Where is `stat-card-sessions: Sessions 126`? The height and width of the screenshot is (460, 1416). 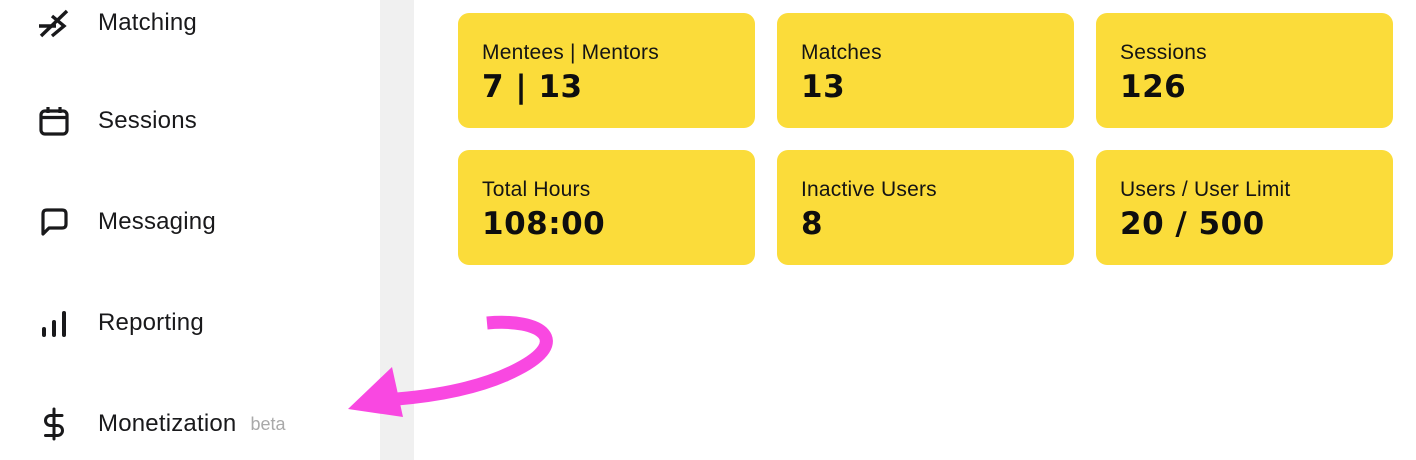 stat-card-sessions: Sessions 126 is located at coordinates (1244, 70).